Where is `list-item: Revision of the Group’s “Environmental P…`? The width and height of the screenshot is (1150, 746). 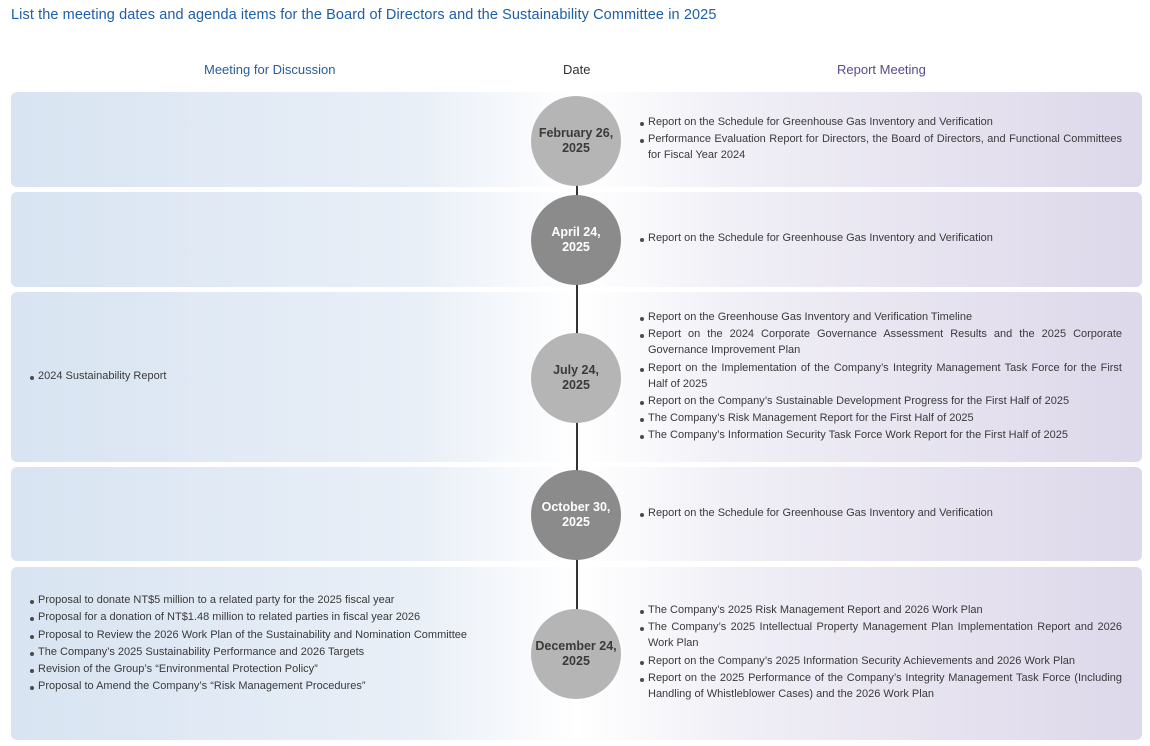
list-item: Revision of the Group’s “Environmental P… is located at coordinates (259, 669).